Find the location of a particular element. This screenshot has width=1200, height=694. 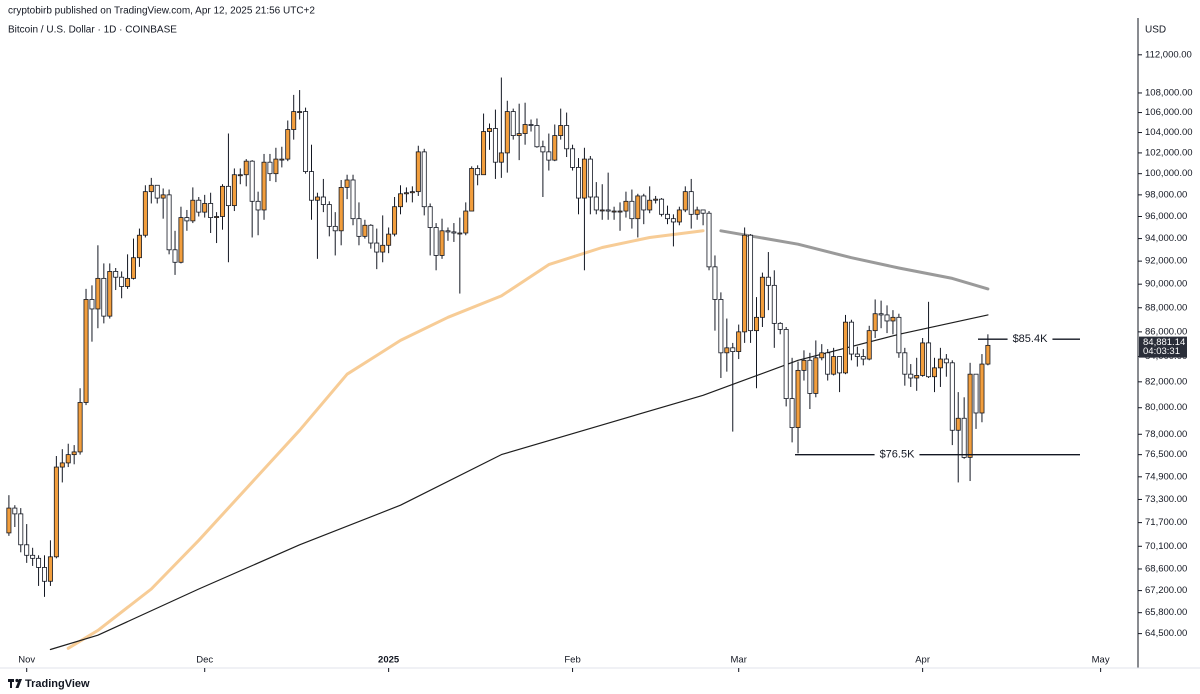

price-tag-label: 84,881.14 is located at coordinates (1164, 342).